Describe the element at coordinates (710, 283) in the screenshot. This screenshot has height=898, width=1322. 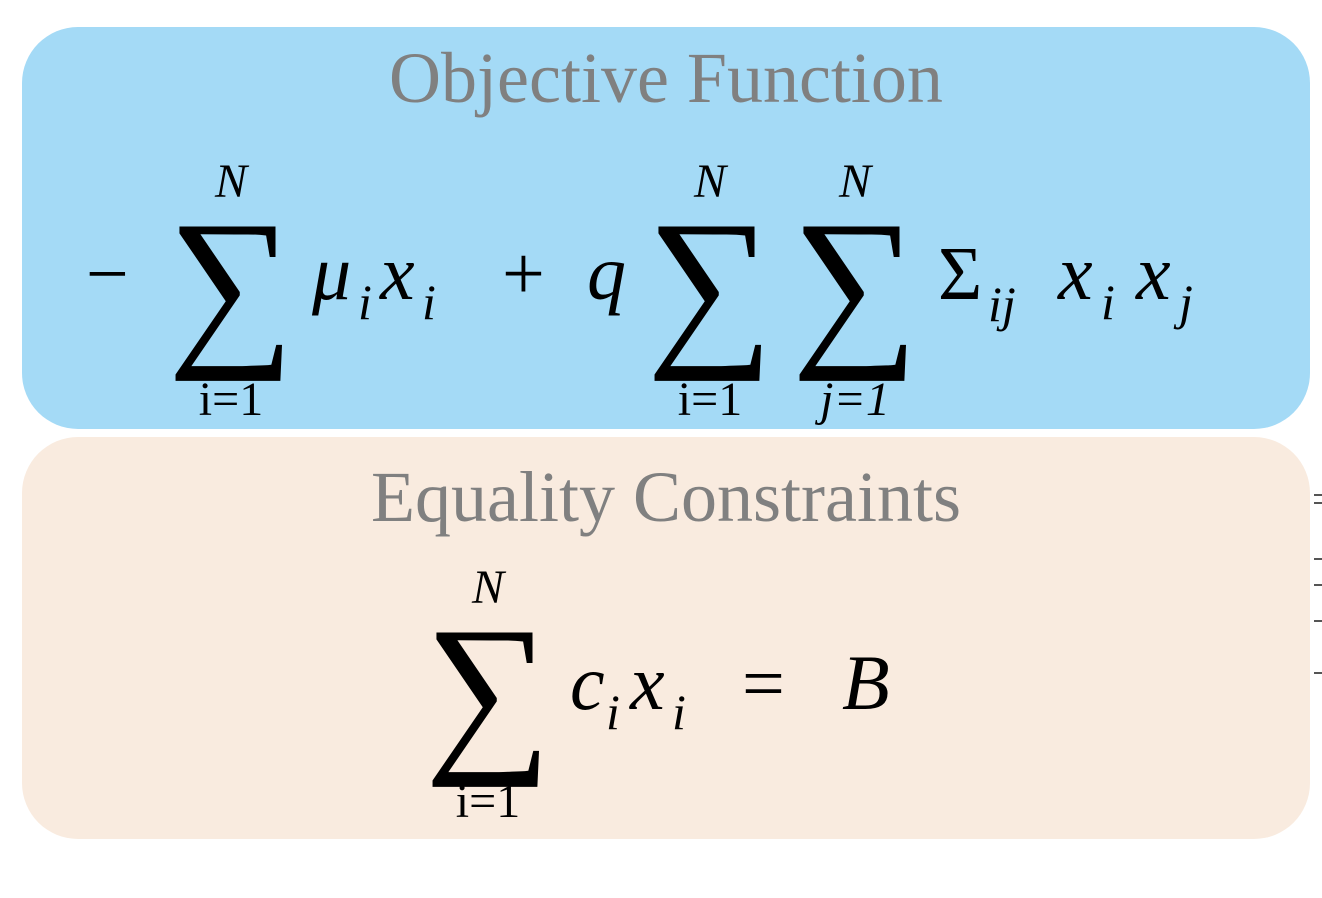
I see `sum2-symbol: ∑` at that location.